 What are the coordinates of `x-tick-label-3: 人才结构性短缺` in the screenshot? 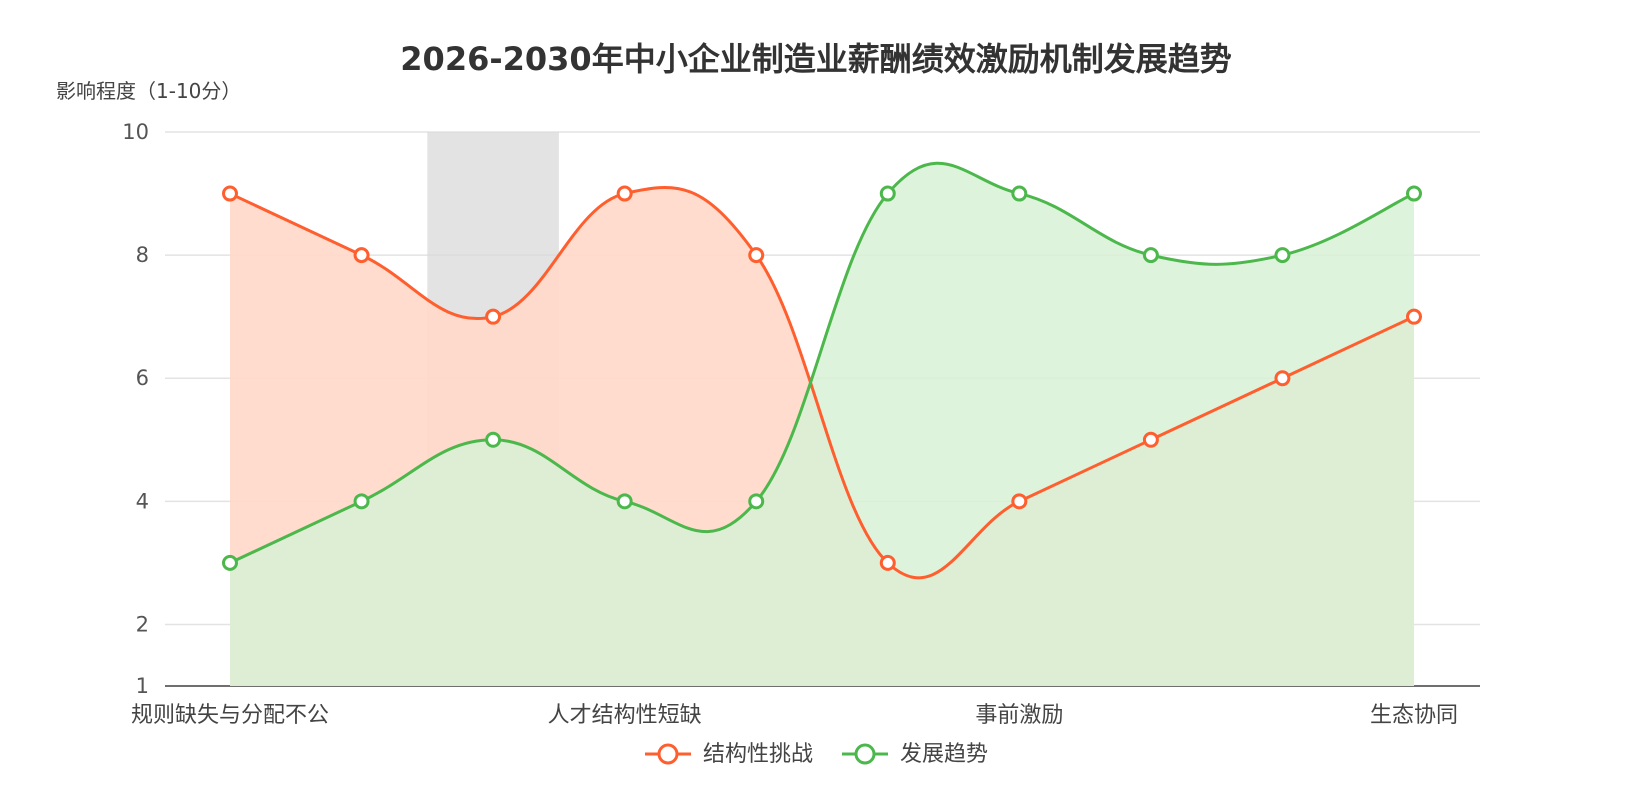 It's located at (625, 715).